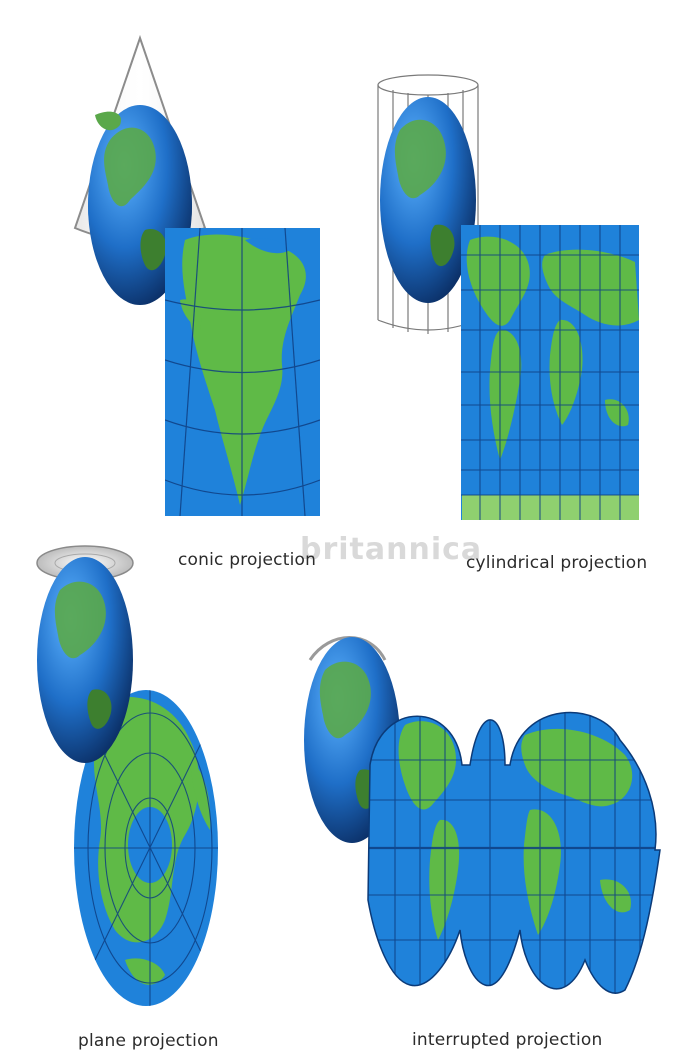  I want to click on globe-cylindrical, so click(428, 200).